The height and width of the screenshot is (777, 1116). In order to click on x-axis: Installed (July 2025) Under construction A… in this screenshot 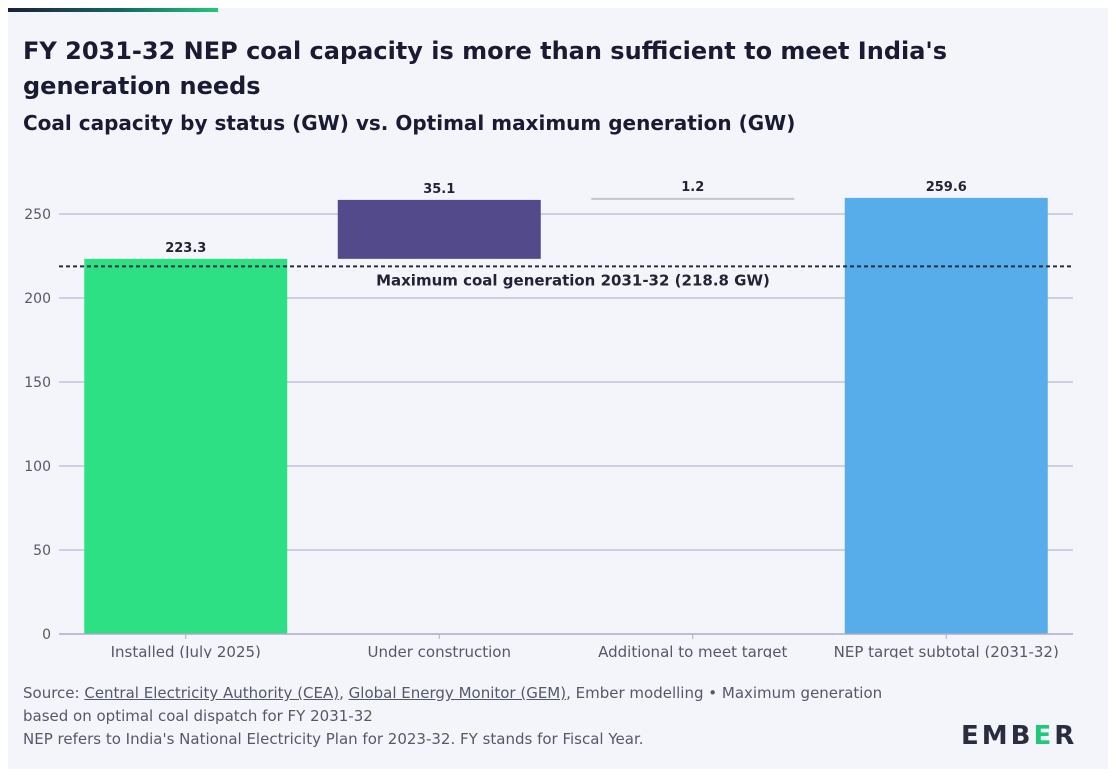, I will do `click(566, 645)`.